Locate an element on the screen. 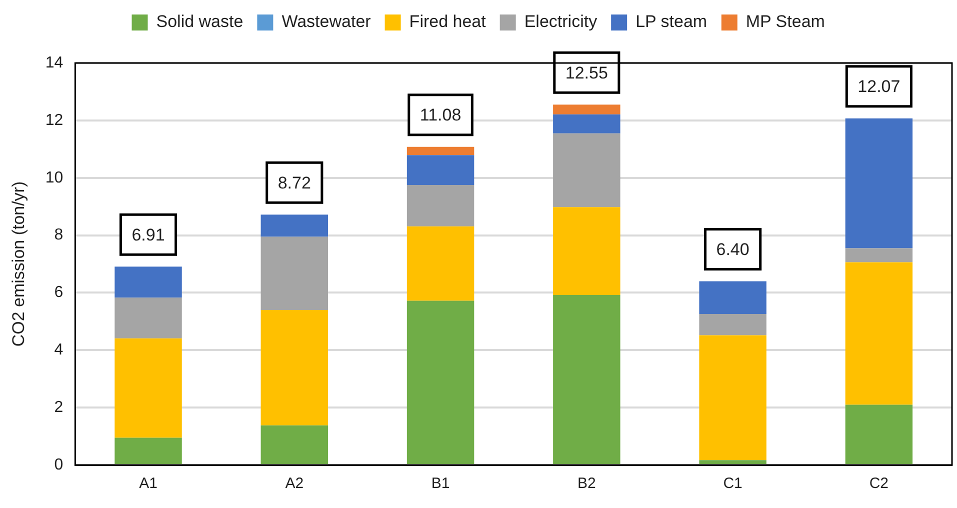  x-tick-label: C2 is located at coordinates (879, 483).